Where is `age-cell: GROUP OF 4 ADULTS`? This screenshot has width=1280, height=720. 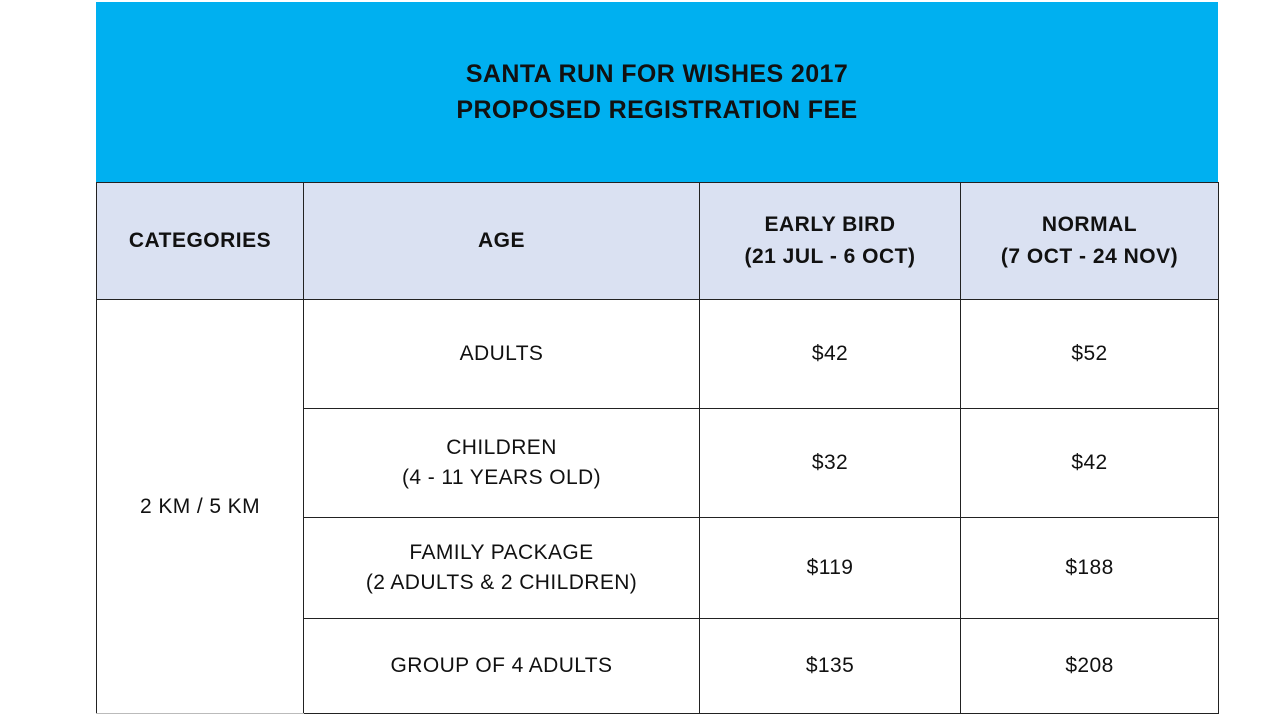
age-cell: GROUP OF 4 ADULTS is located at coordinates (501, 666).